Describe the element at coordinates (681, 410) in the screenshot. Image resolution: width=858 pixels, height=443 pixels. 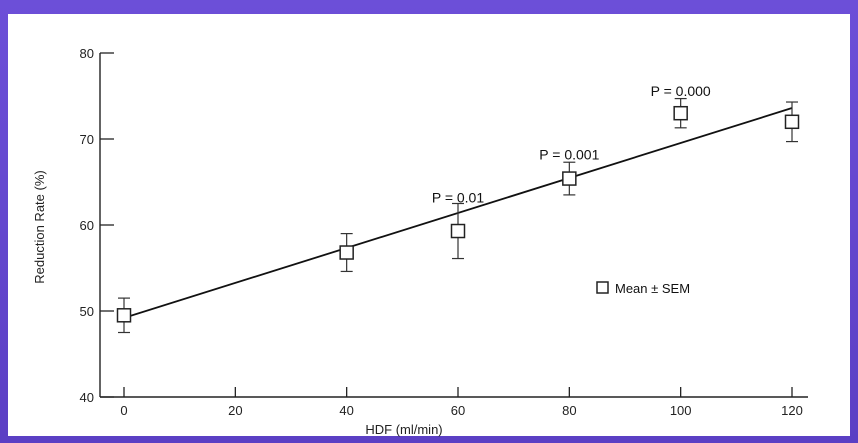
I see `x-tick-label-100: 100` at that location.